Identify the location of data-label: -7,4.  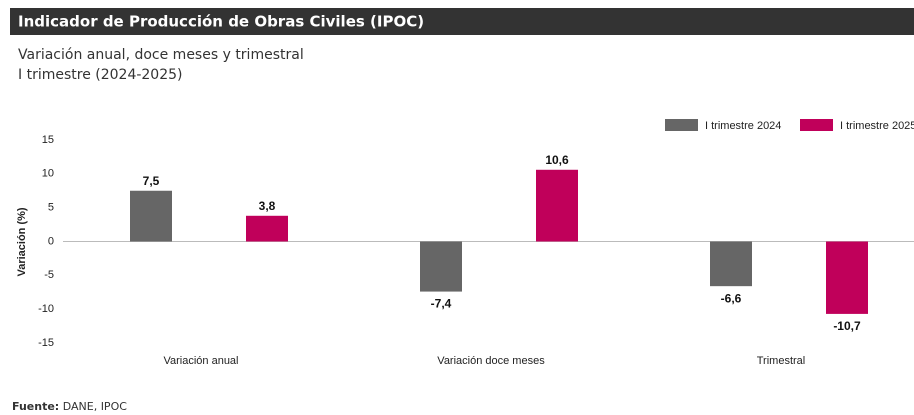
(441, 304).